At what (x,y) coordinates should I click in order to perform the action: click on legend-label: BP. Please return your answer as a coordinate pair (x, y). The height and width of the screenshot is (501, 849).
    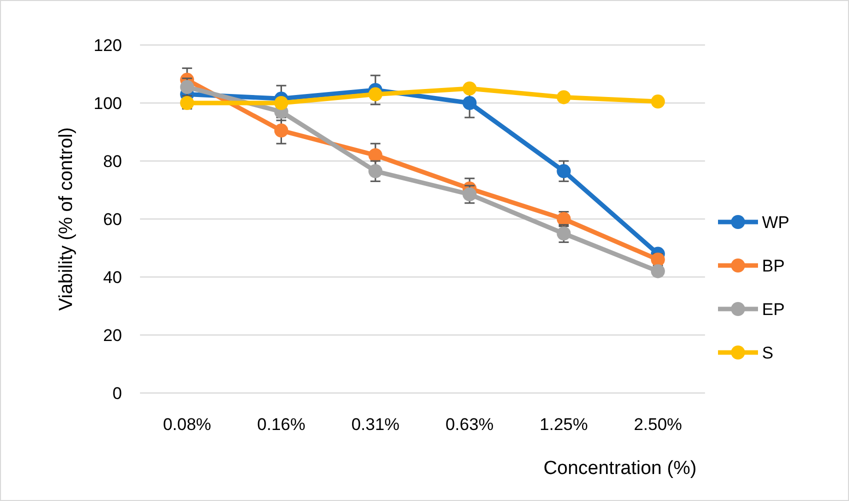
    Looking at the image, I should click on (773, 266).